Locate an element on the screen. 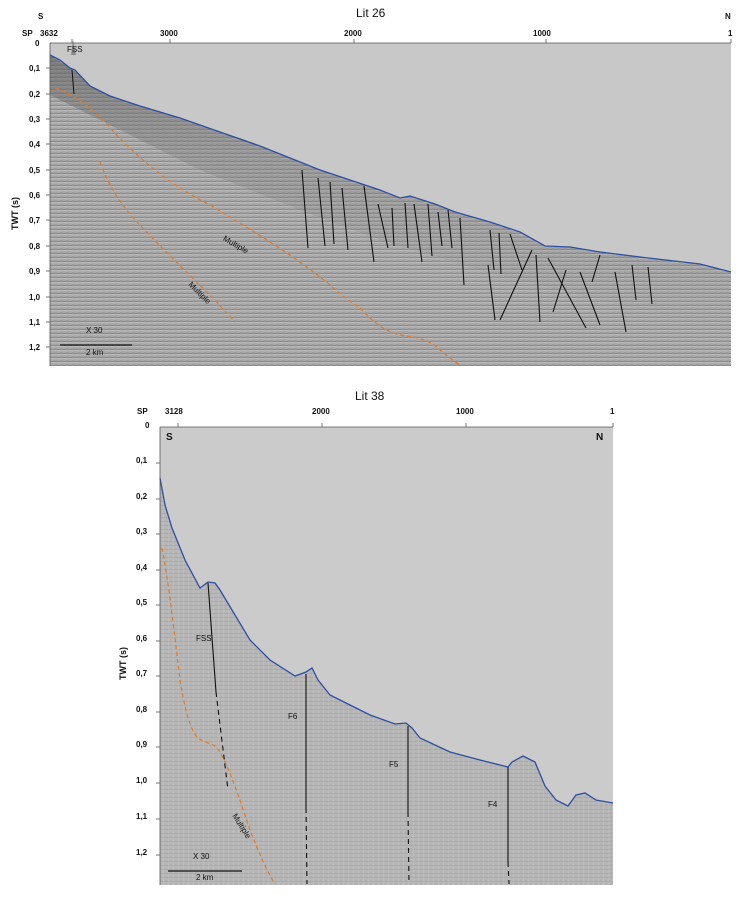 The image size is (743, 900). top-y-tick: 0,1 is located at coordinates (35, 68).